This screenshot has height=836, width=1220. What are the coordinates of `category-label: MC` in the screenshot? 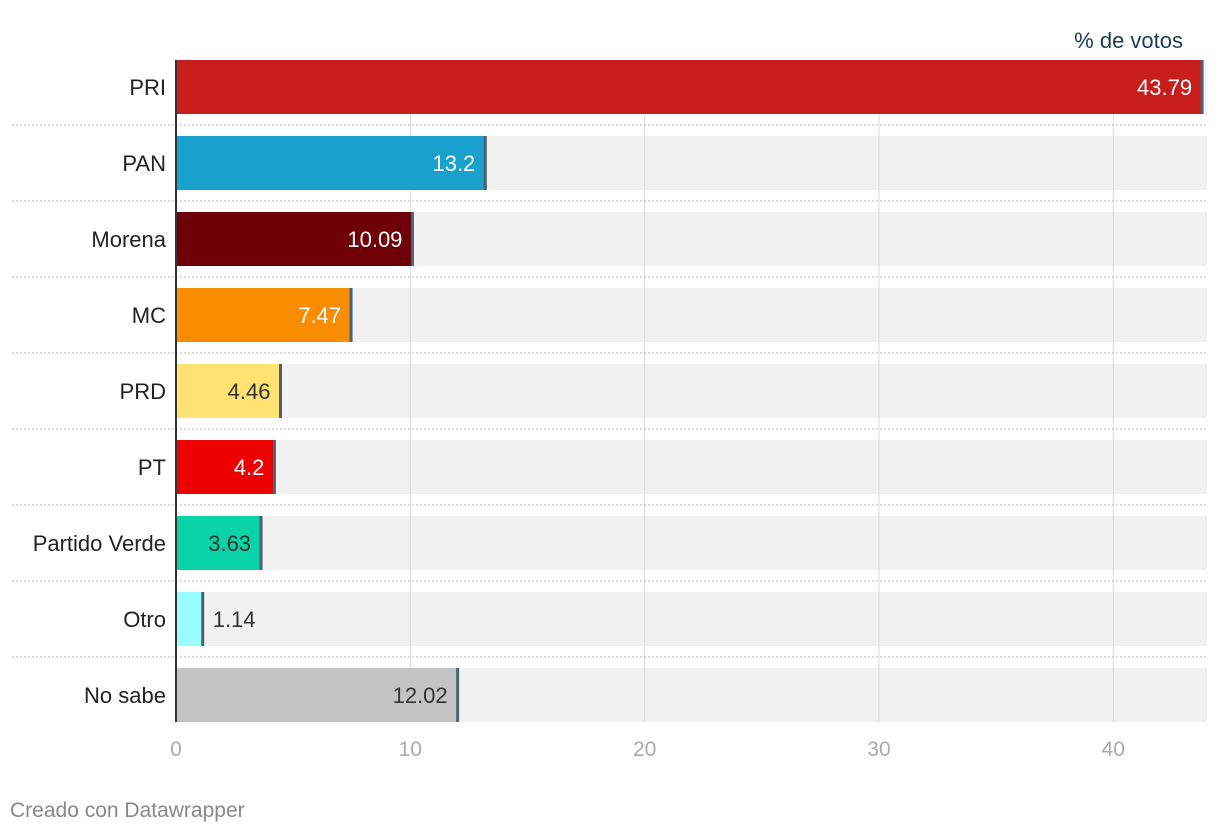 It's located at (149, 315).